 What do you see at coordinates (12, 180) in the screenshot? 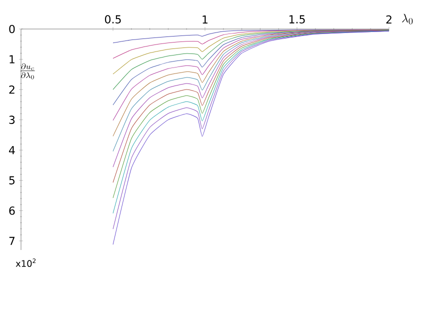
I see `y-tick-label: 5` at bounding box center [12, 180].